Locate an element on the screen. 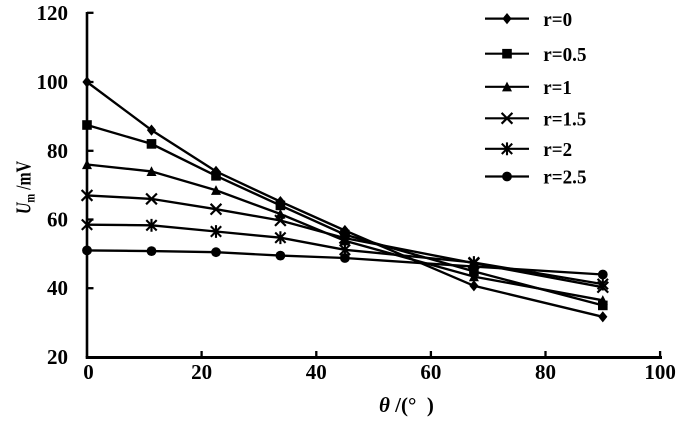  svg-text: r=1 is located at coordinates (557, 88).